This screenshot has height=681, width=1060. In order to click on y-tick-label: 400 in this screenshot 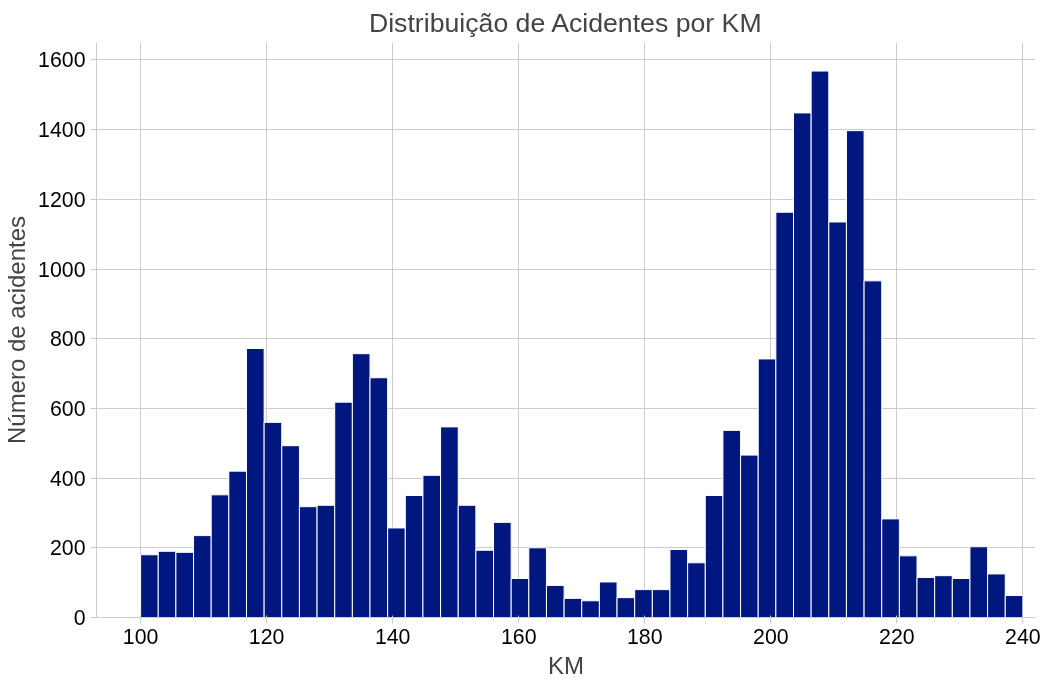, I will do `click(67, 478)`.